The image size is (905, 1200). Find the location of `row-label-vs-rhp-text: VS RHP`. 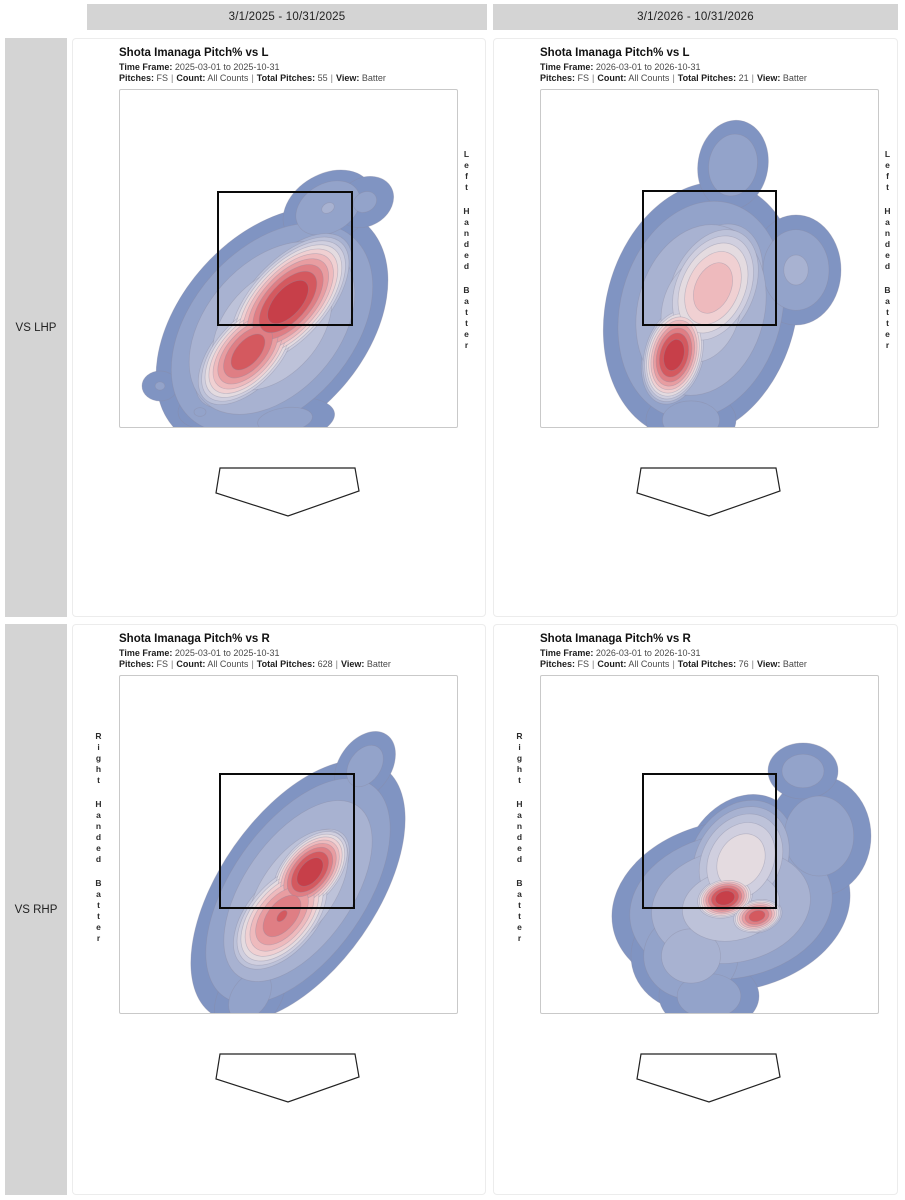

row-label-vs-rhp-text: VS RHP is located at coordinates (36, 909).